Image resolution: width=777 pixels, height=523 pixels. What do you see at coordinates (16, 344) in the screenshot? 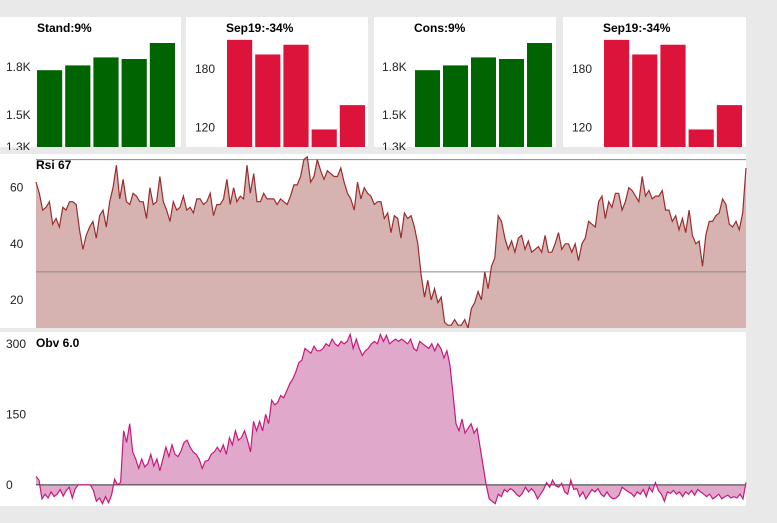
I see `y-tick-label: 300` at bounding box center [16, 344].